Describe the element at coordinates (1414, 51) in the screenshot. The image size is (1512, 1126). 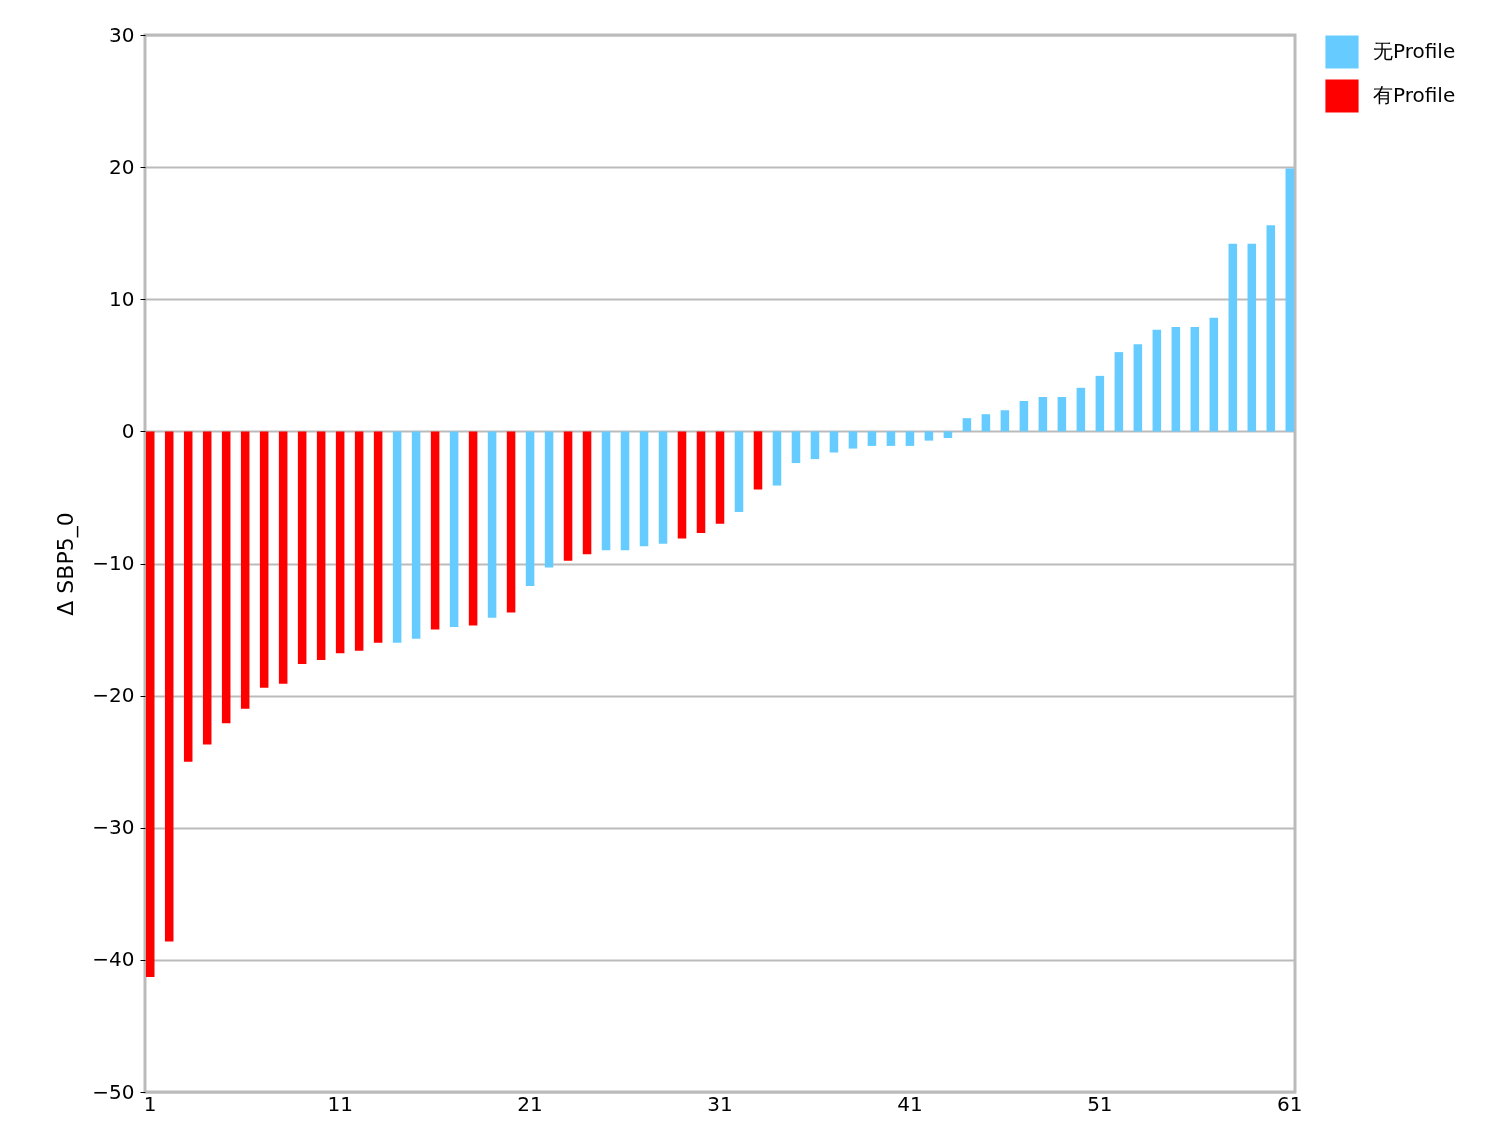
I see `legend-label: 无Profile` at that location.